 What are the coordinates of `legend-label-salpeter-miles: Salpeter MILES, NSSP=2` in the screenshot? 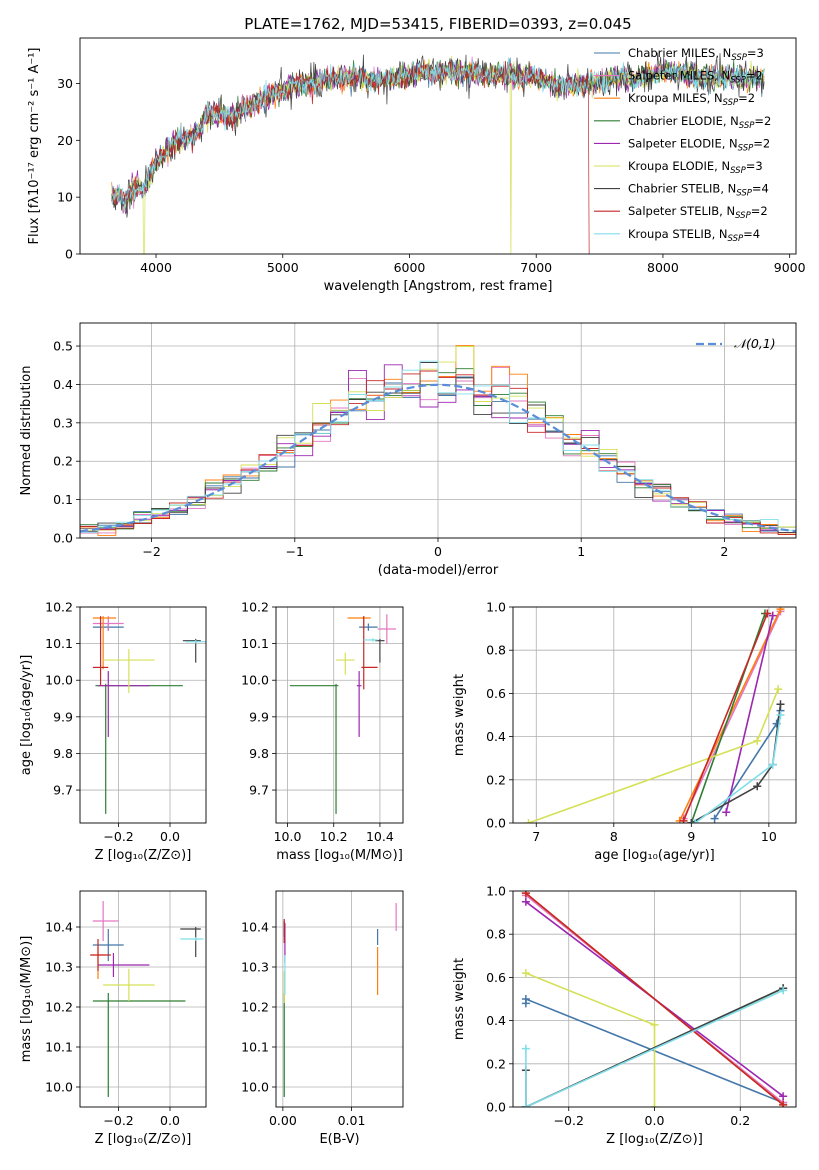 It's located at (695, 77).